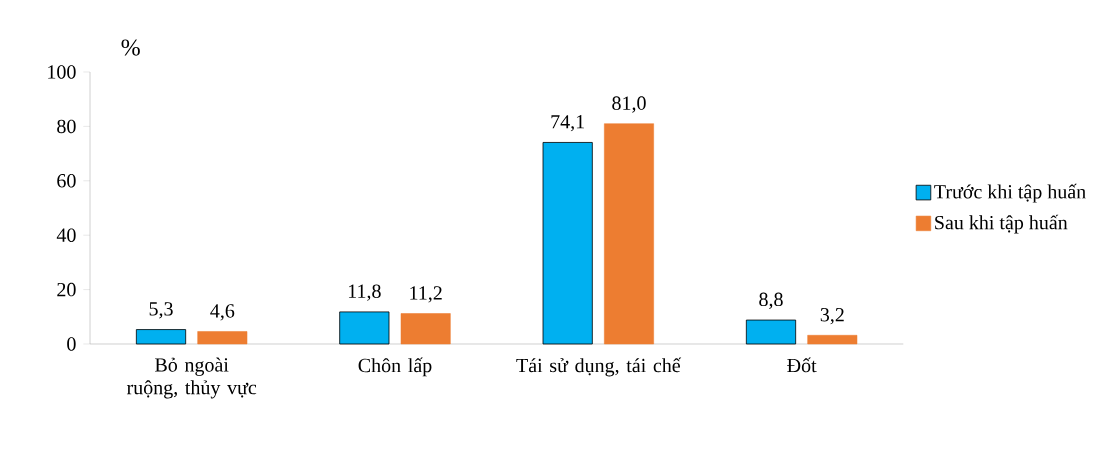 The height and width of the screenshot is (450, 1118). I want to click on data-label: 11,8, so click(364, 292).